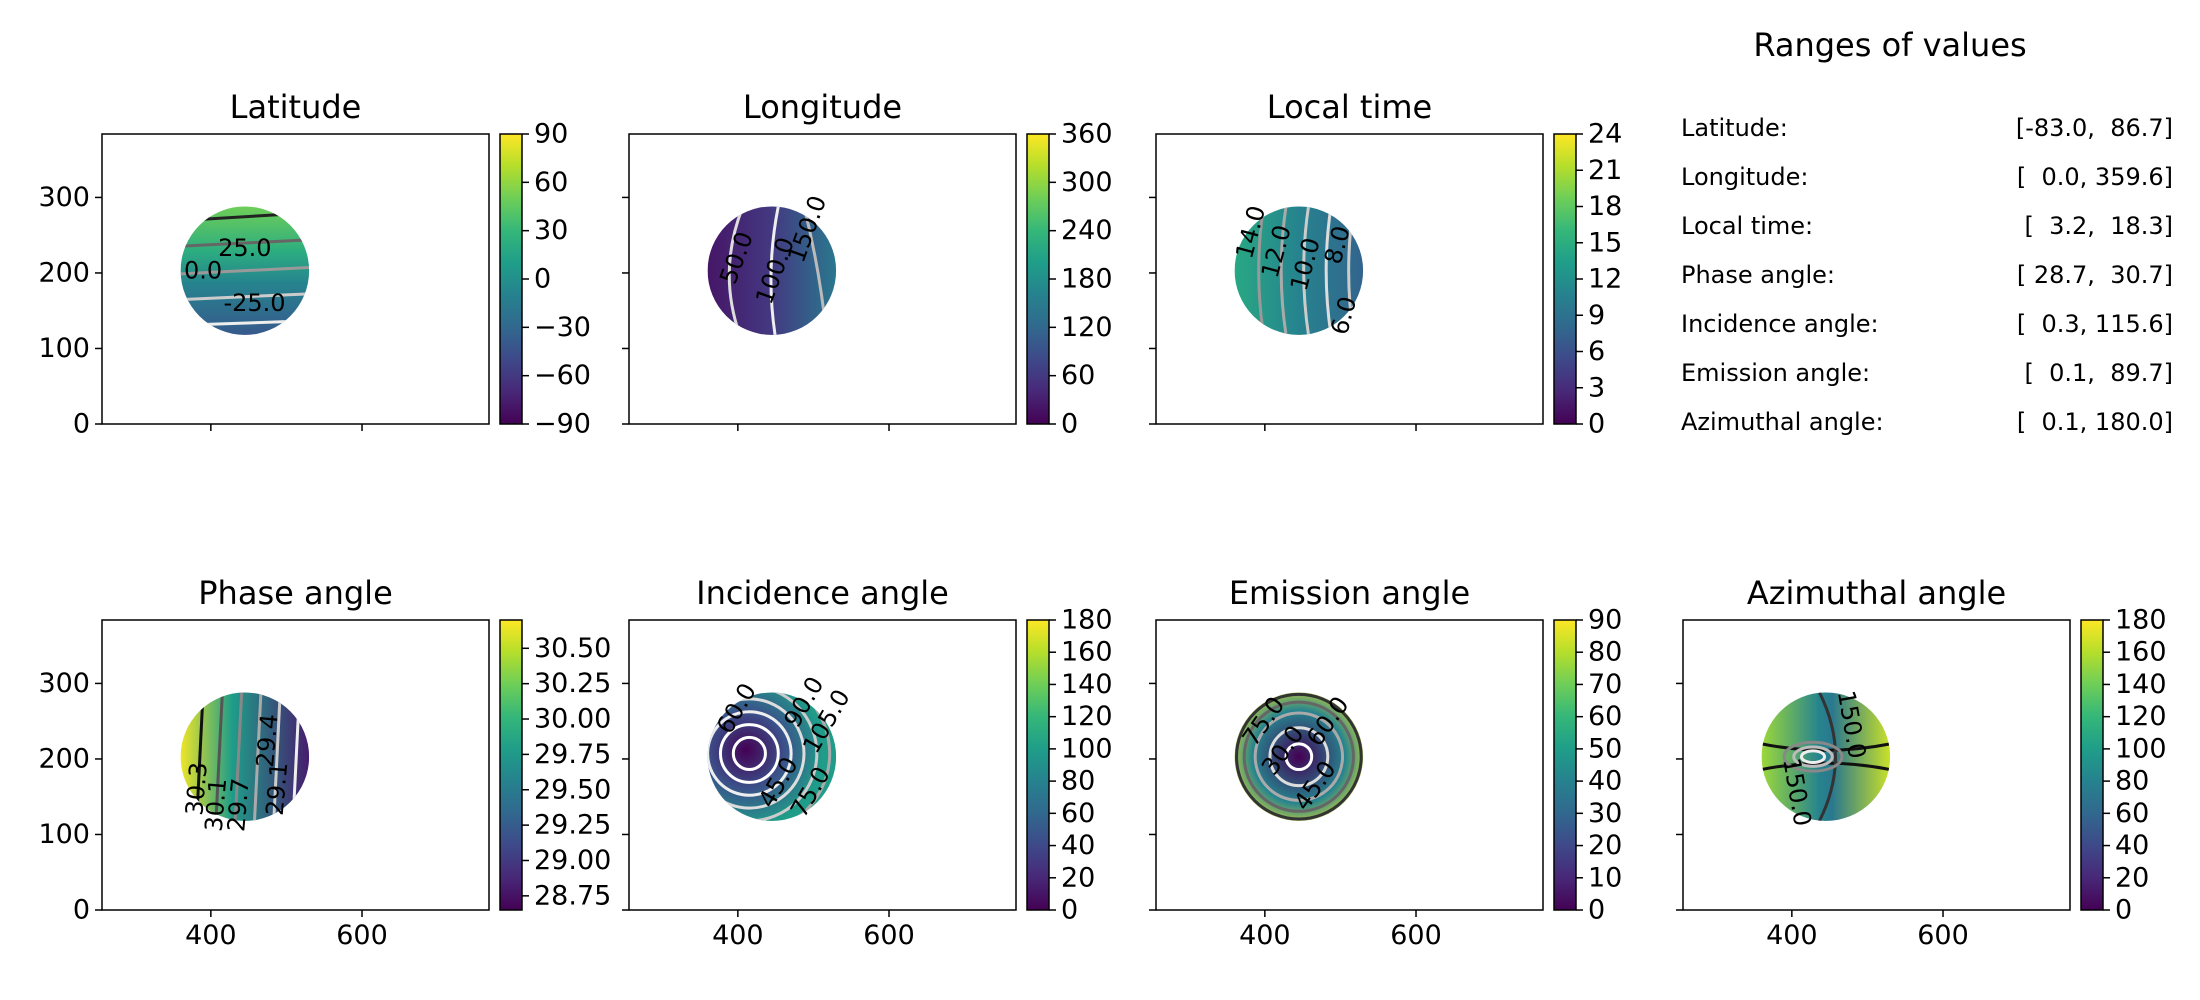 This screenshot has width=2200, height=1000. Describe the element at coordinates (1744, 177) in the screenshot. I see `range-name: Longitude:` at that location.